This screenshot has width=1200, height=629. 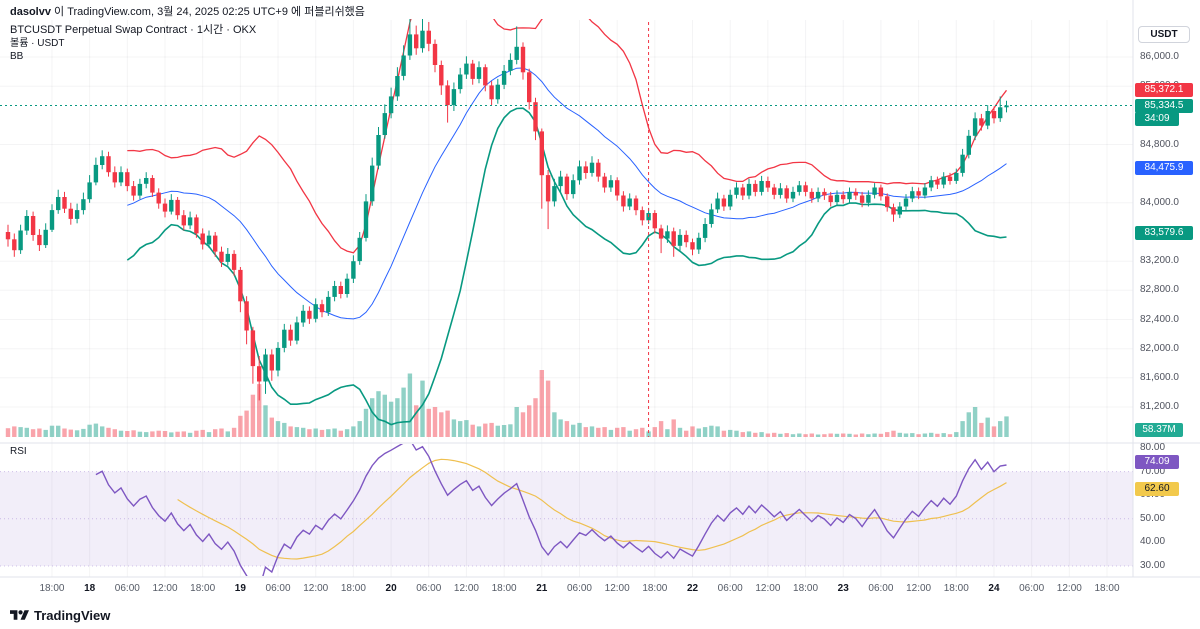 I want to click on bb-legend: BB, so click(x=17, y=56).